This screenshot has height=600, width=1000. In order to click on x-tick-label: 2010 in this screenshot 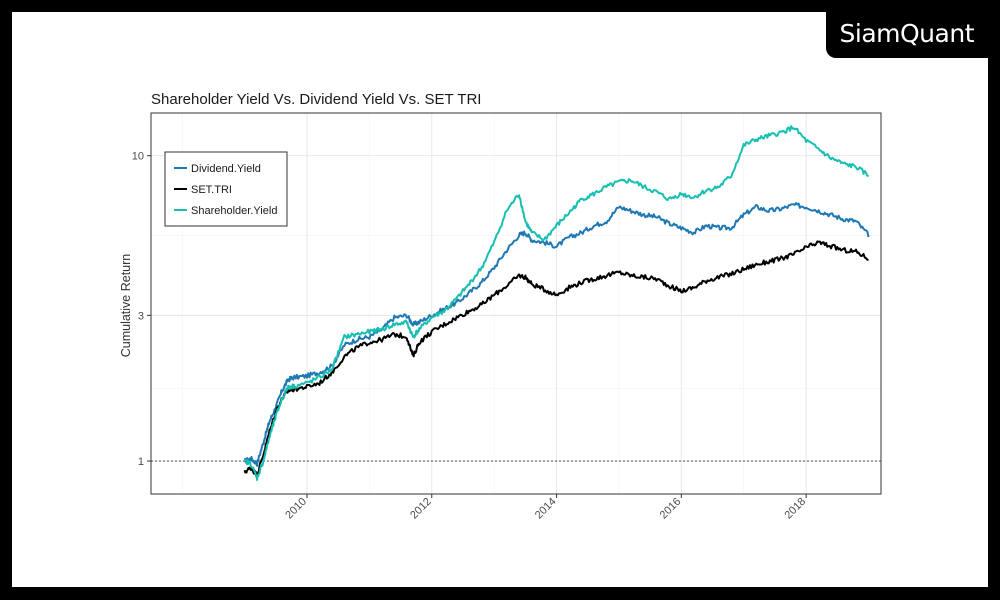, I will do `click(296, 509)`.